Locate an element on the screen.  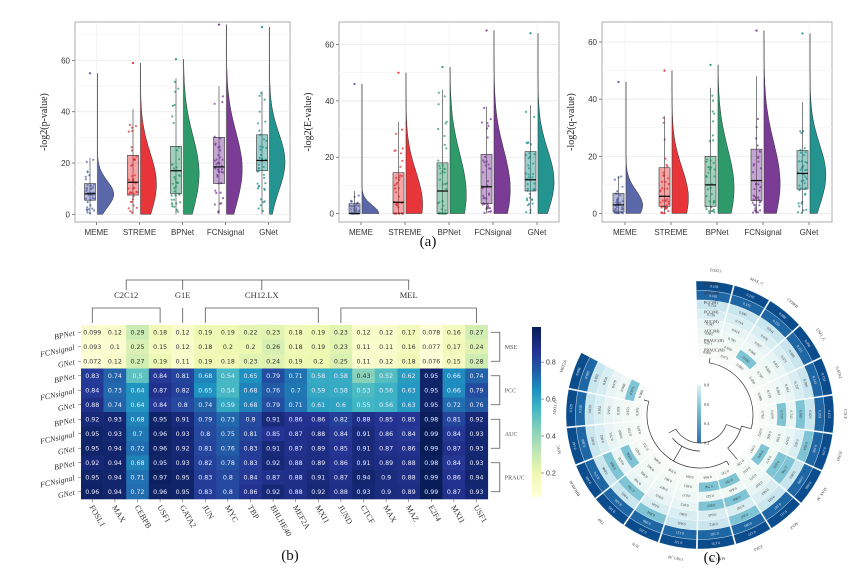
heatmap-cell-value: 0.86 is located at coordinates (386, 434).